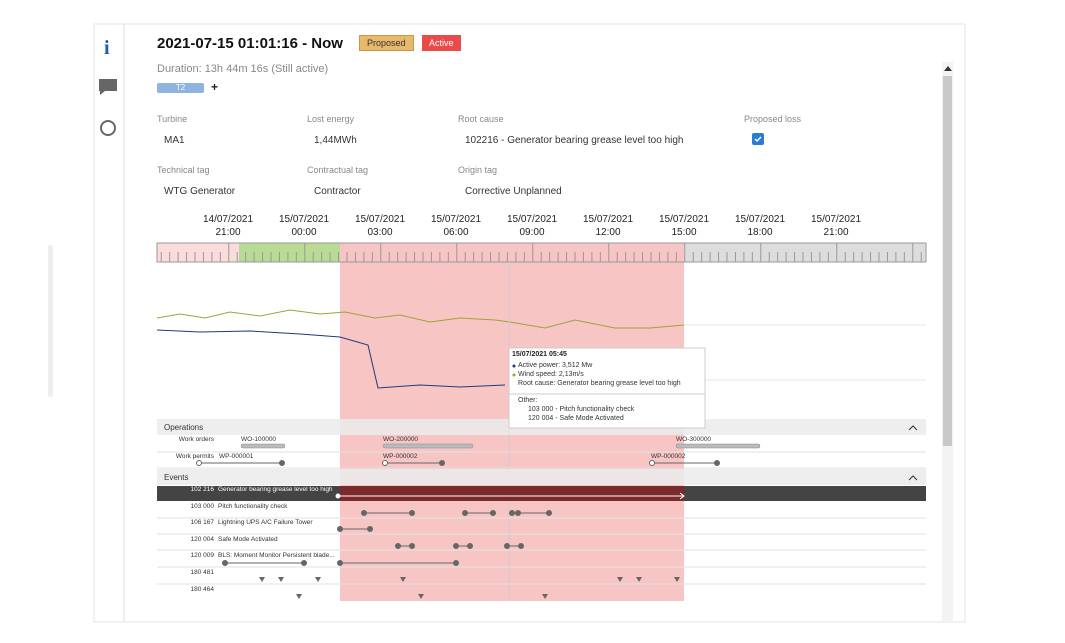 The width and height of the screenshot is (1065, 643). Describe the element at coordinates (198, 252) in the screenshot. I see `strip-pink` at that location.